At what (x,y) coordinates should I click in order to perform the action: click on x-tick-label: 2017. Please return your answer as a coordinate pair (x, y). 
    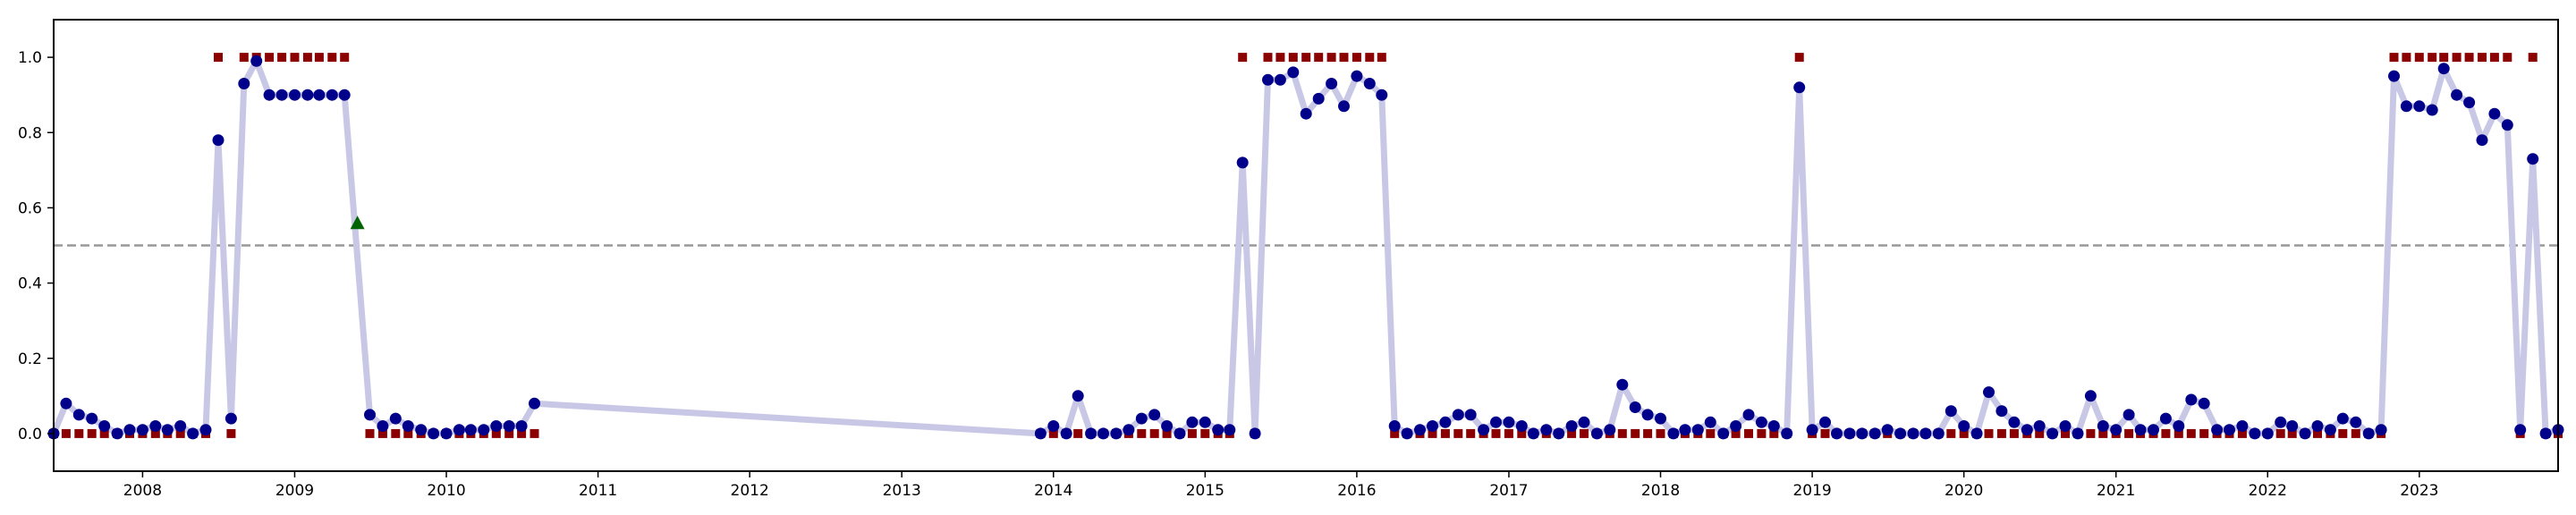
    Looking at the image, I should click on (1508, 491).